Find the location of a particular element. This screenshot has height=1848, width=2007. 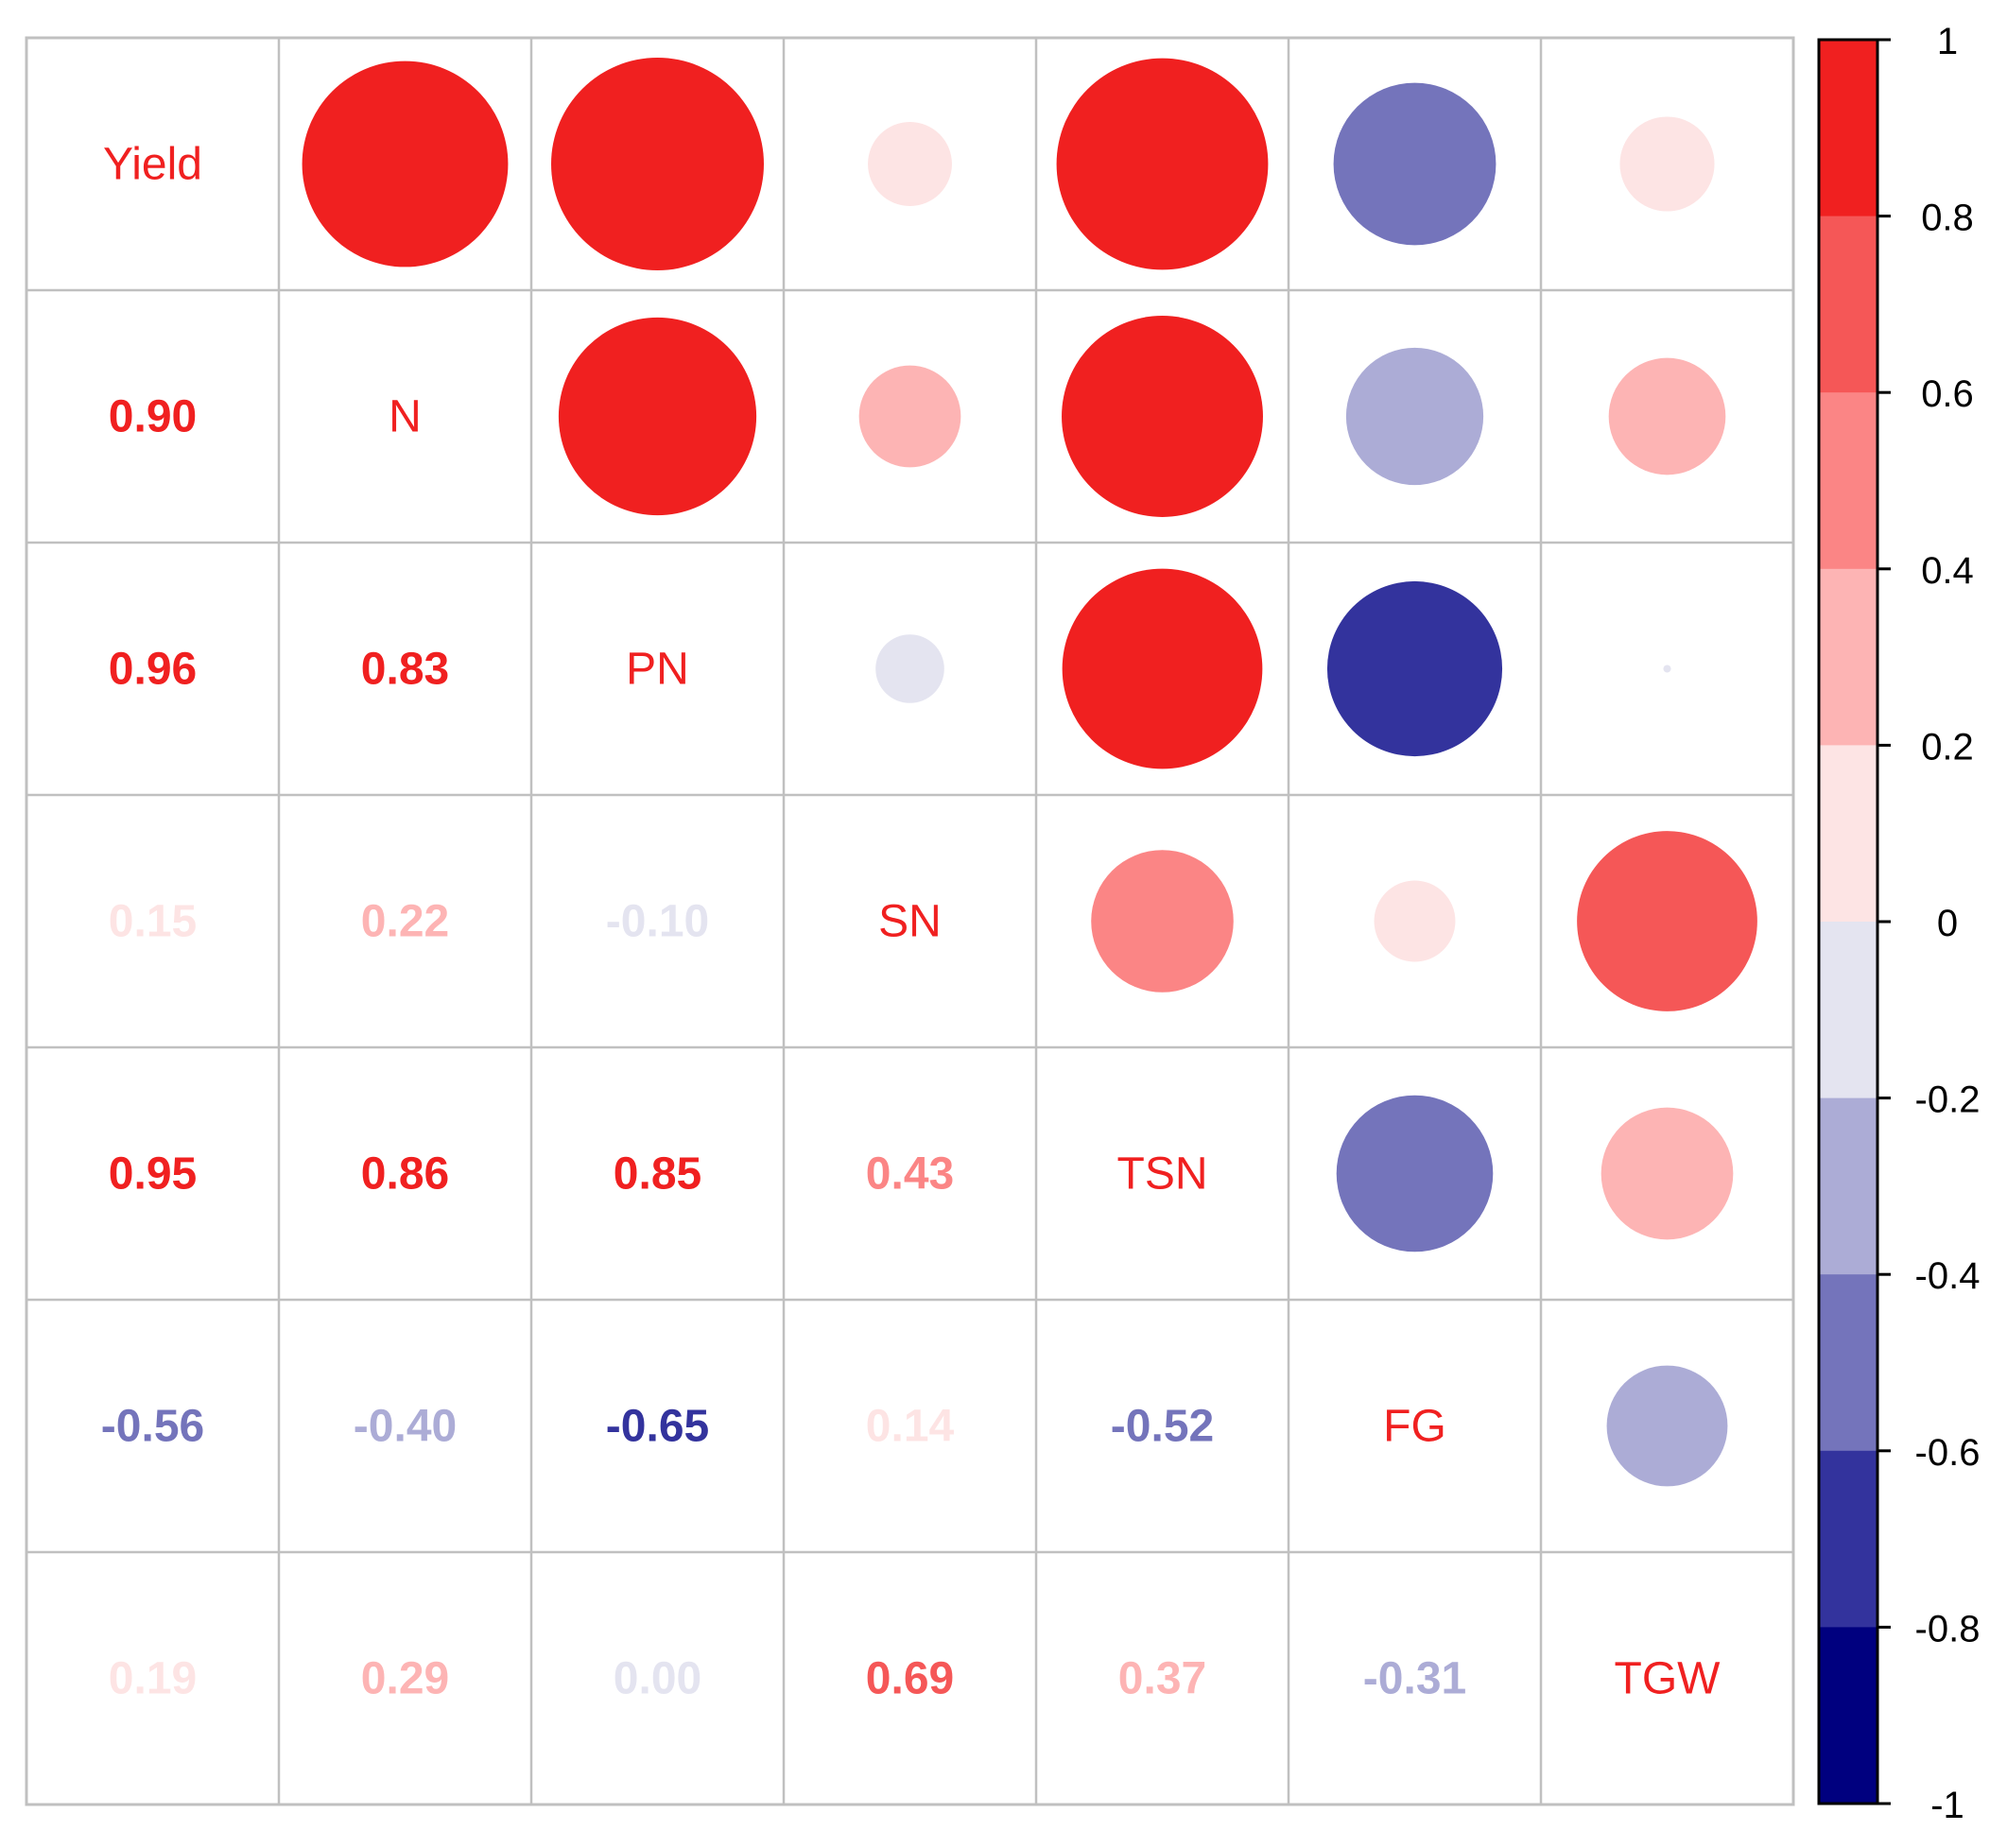

colorbar-tick-label: 0.4 is located at coordinates (1947, 571).